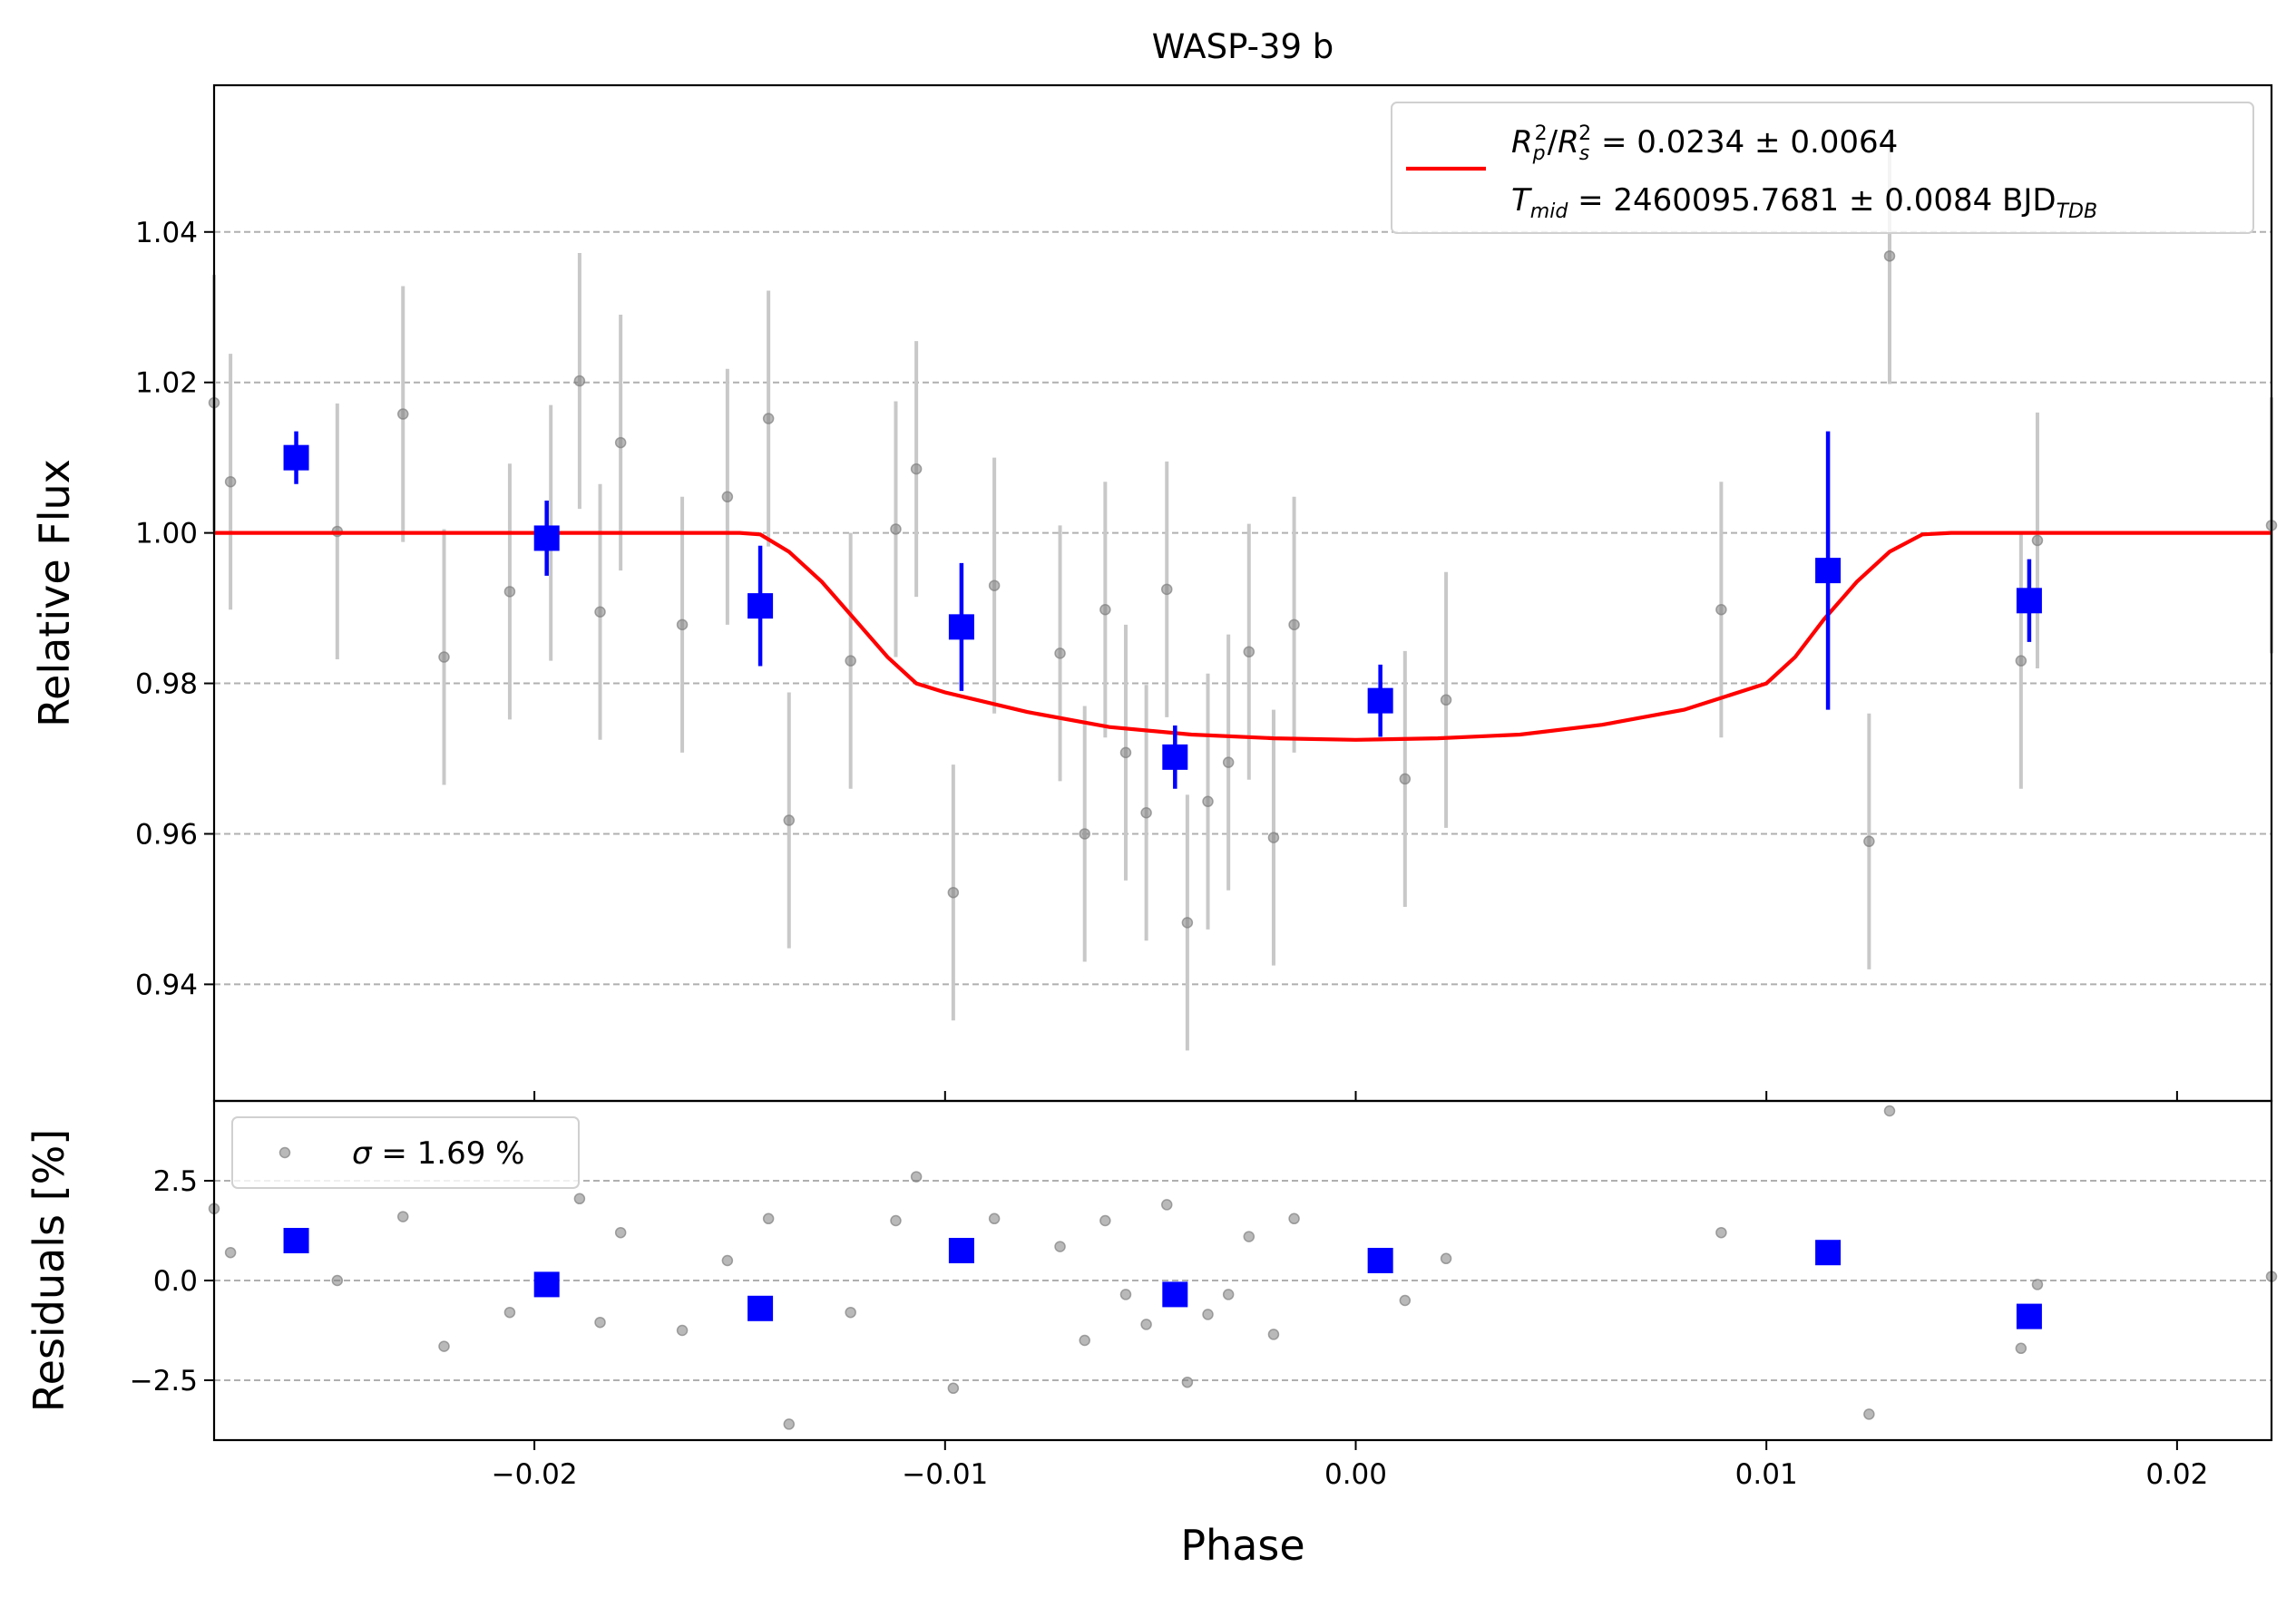 Image resolution: width=2296 pixels, height=1597 pixels. I want to click on residuals-legend-box, so click(405, 1152).